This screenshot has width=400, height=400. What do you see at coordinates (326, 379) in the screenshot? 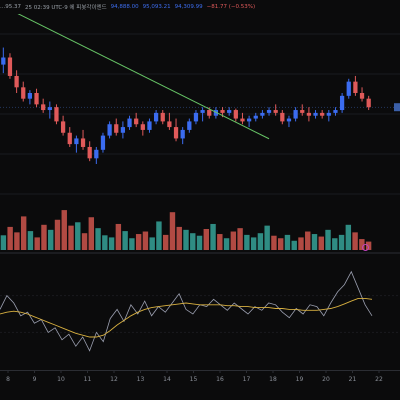
I see `x-tick-label: 20` at bounding box center [326, 379].